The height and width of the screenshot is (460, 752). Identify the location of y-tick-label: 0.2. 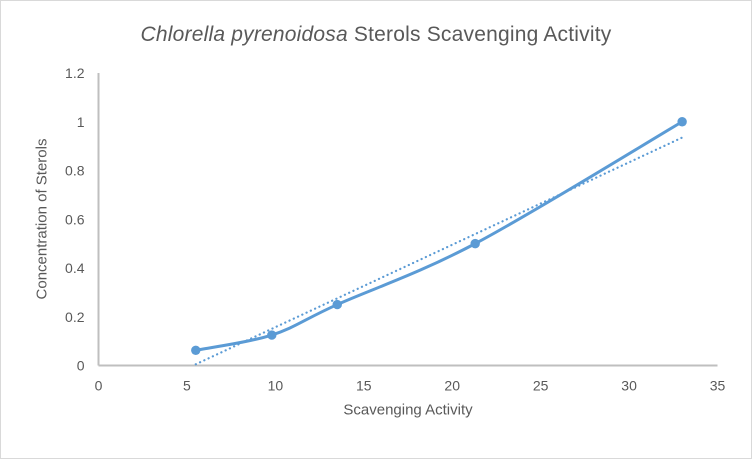
(75, 317).